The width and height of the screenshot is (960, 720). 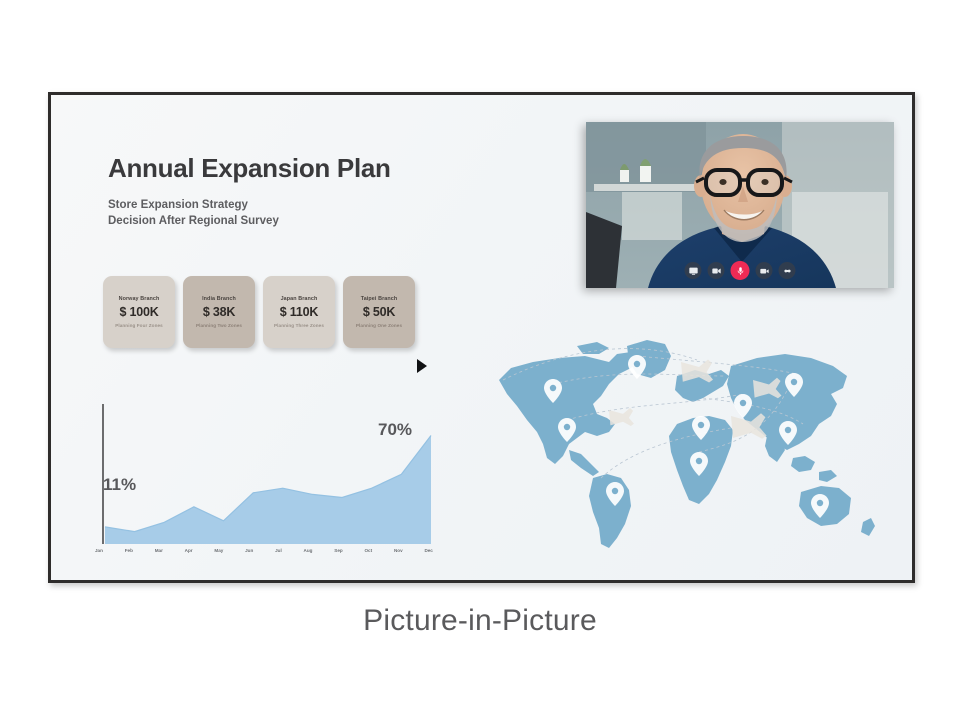 I want to click on world-map-plane-icons, so click(x=695, y=399).